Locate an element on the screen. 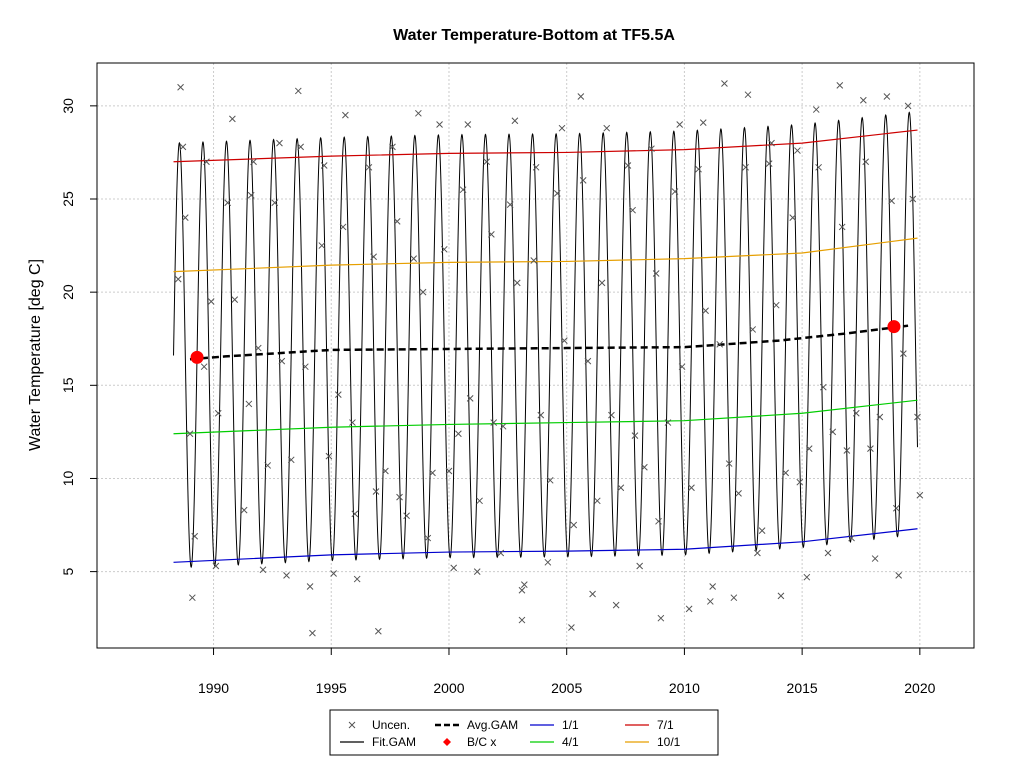  chart-title: Water Temperature-Bottom at TF5.5A is located at coordinates (534, 35).